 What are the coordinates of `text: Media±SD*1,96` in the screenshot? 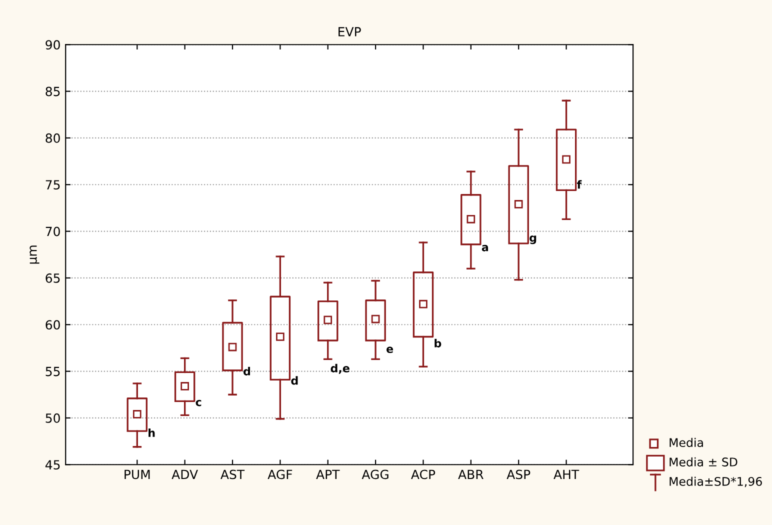 It's located at (716, 482).